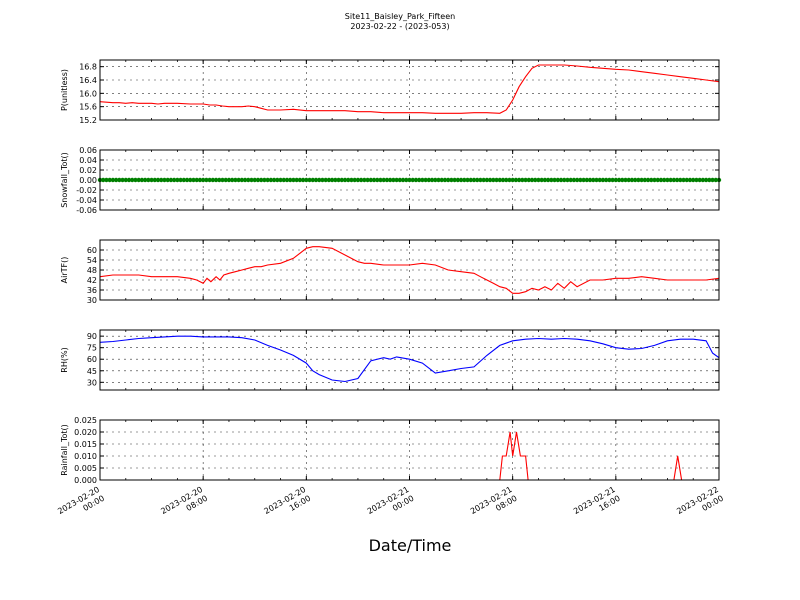  What do you see at coordinates (92, 371) in the screenshot?
I see `y-tick-label: 45` at bounding box center [92, 371].